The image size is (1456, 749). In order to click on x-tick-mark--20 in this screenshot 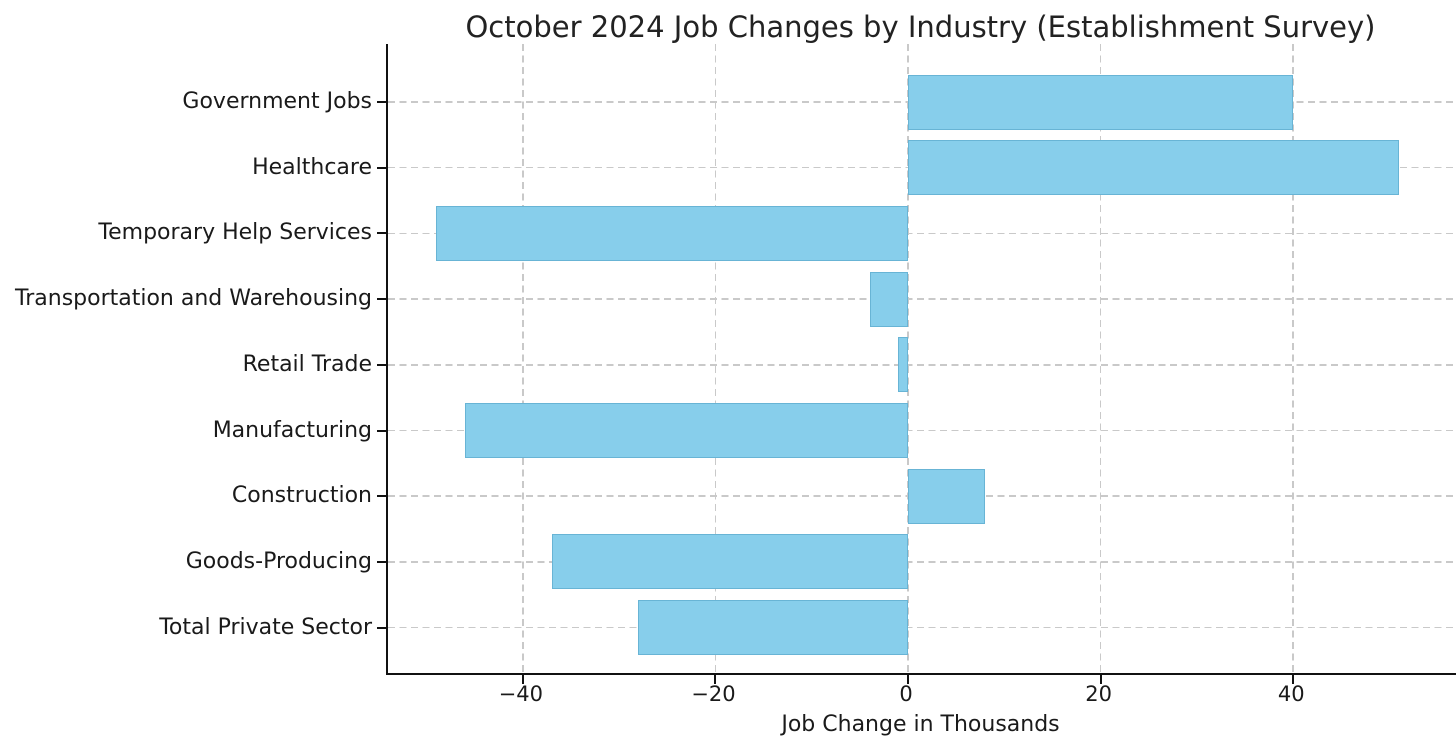, I will do `click(715, 679)`.